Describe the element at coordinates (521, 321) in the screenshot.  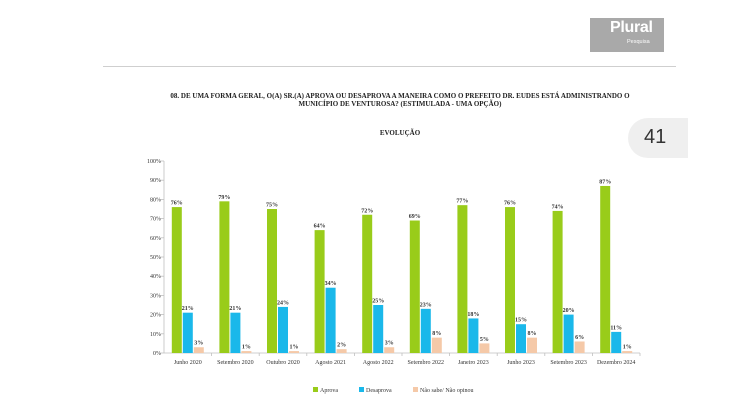
I see `data-label: 15%` at that location.